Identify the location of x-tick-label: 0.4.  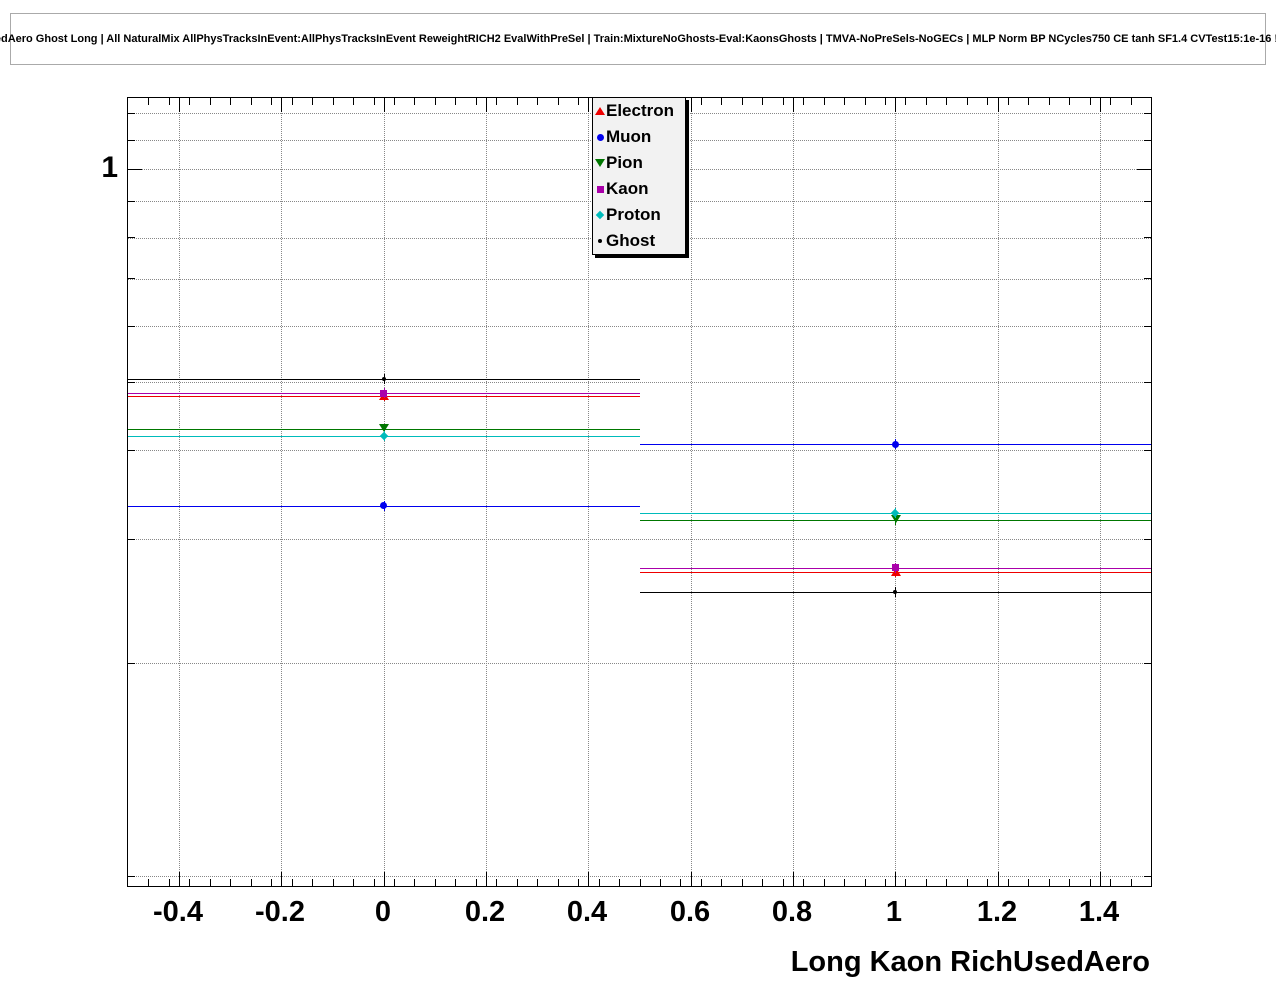
(587, 912).